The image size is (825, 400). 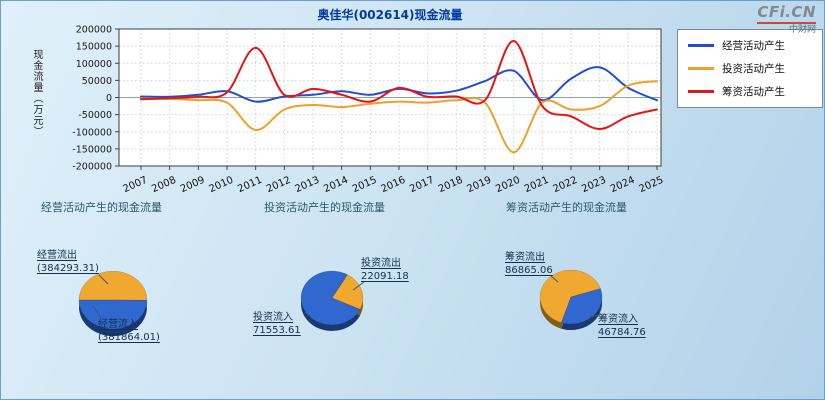 I want to click on y-tick-label: -50000, so click(x=95, y=115).